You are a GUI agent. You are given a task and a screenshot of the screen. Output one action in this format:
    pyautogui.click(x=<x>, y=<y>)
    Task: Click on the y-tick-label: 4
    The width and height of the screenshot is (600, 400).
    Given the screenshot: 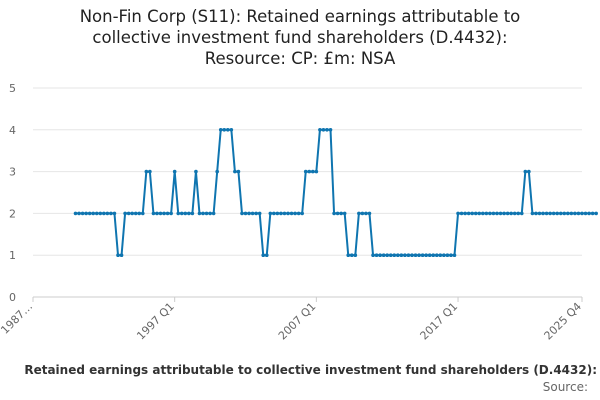 What is the action you would take?
    pyautogui.click(x=12, y=130)
    